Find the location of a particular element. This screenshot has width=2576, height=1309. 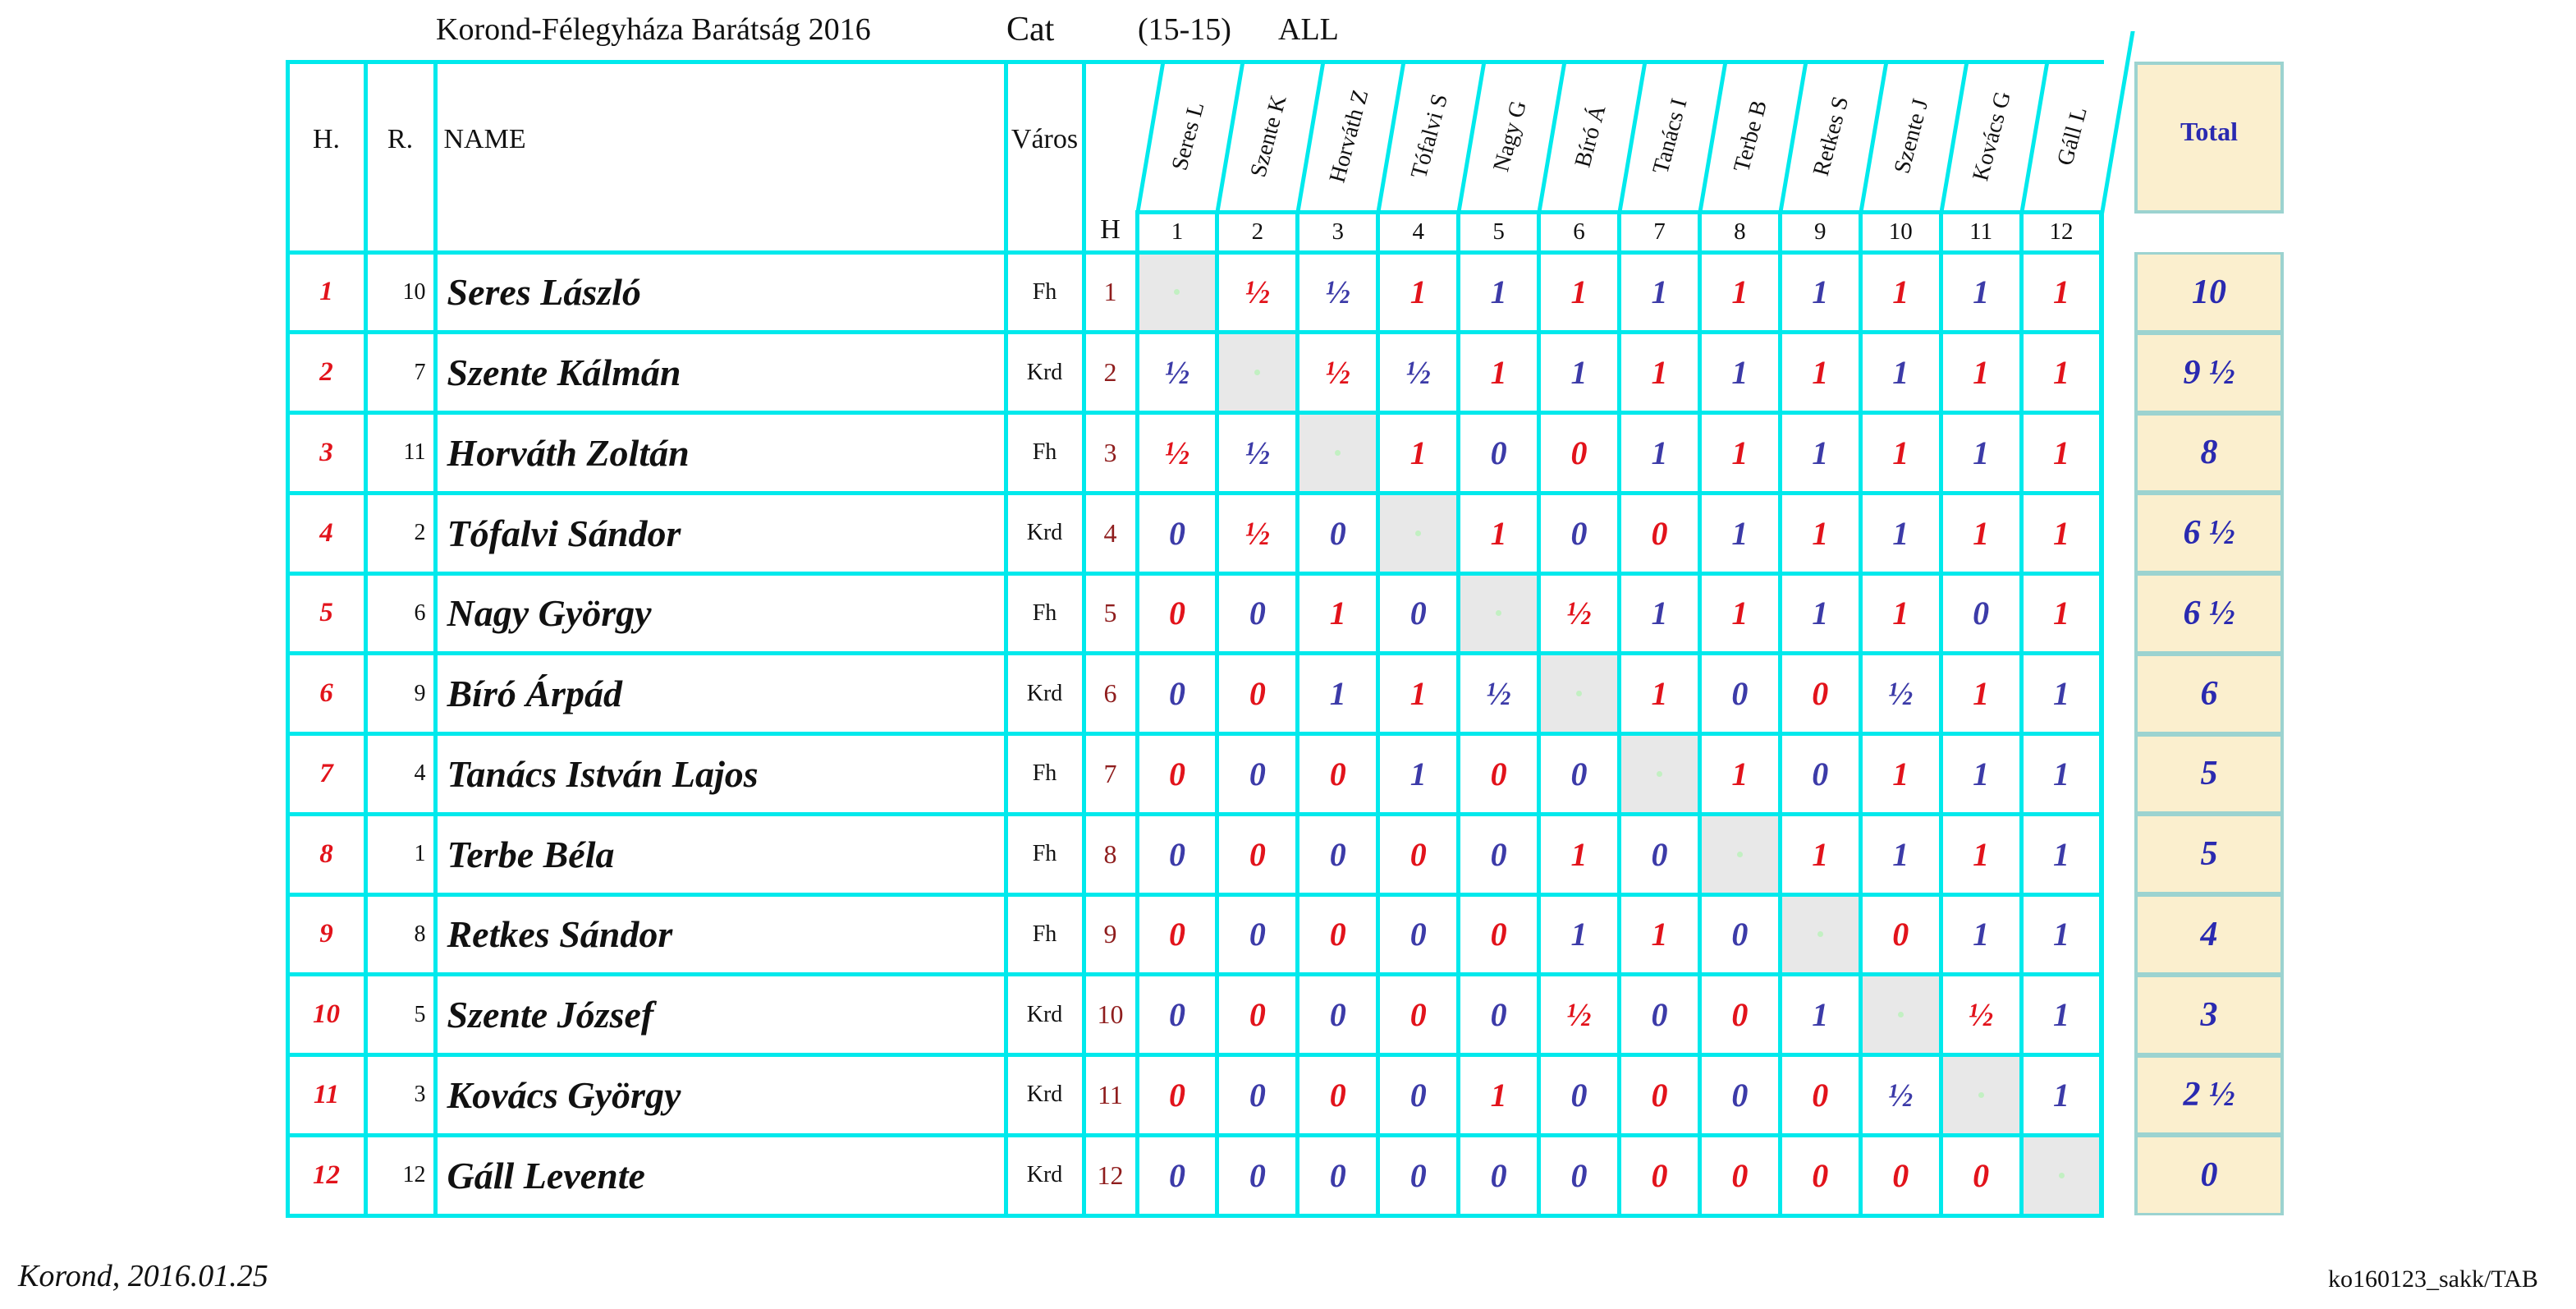

total-cell: 6 is located at coordinates (2209, 694).